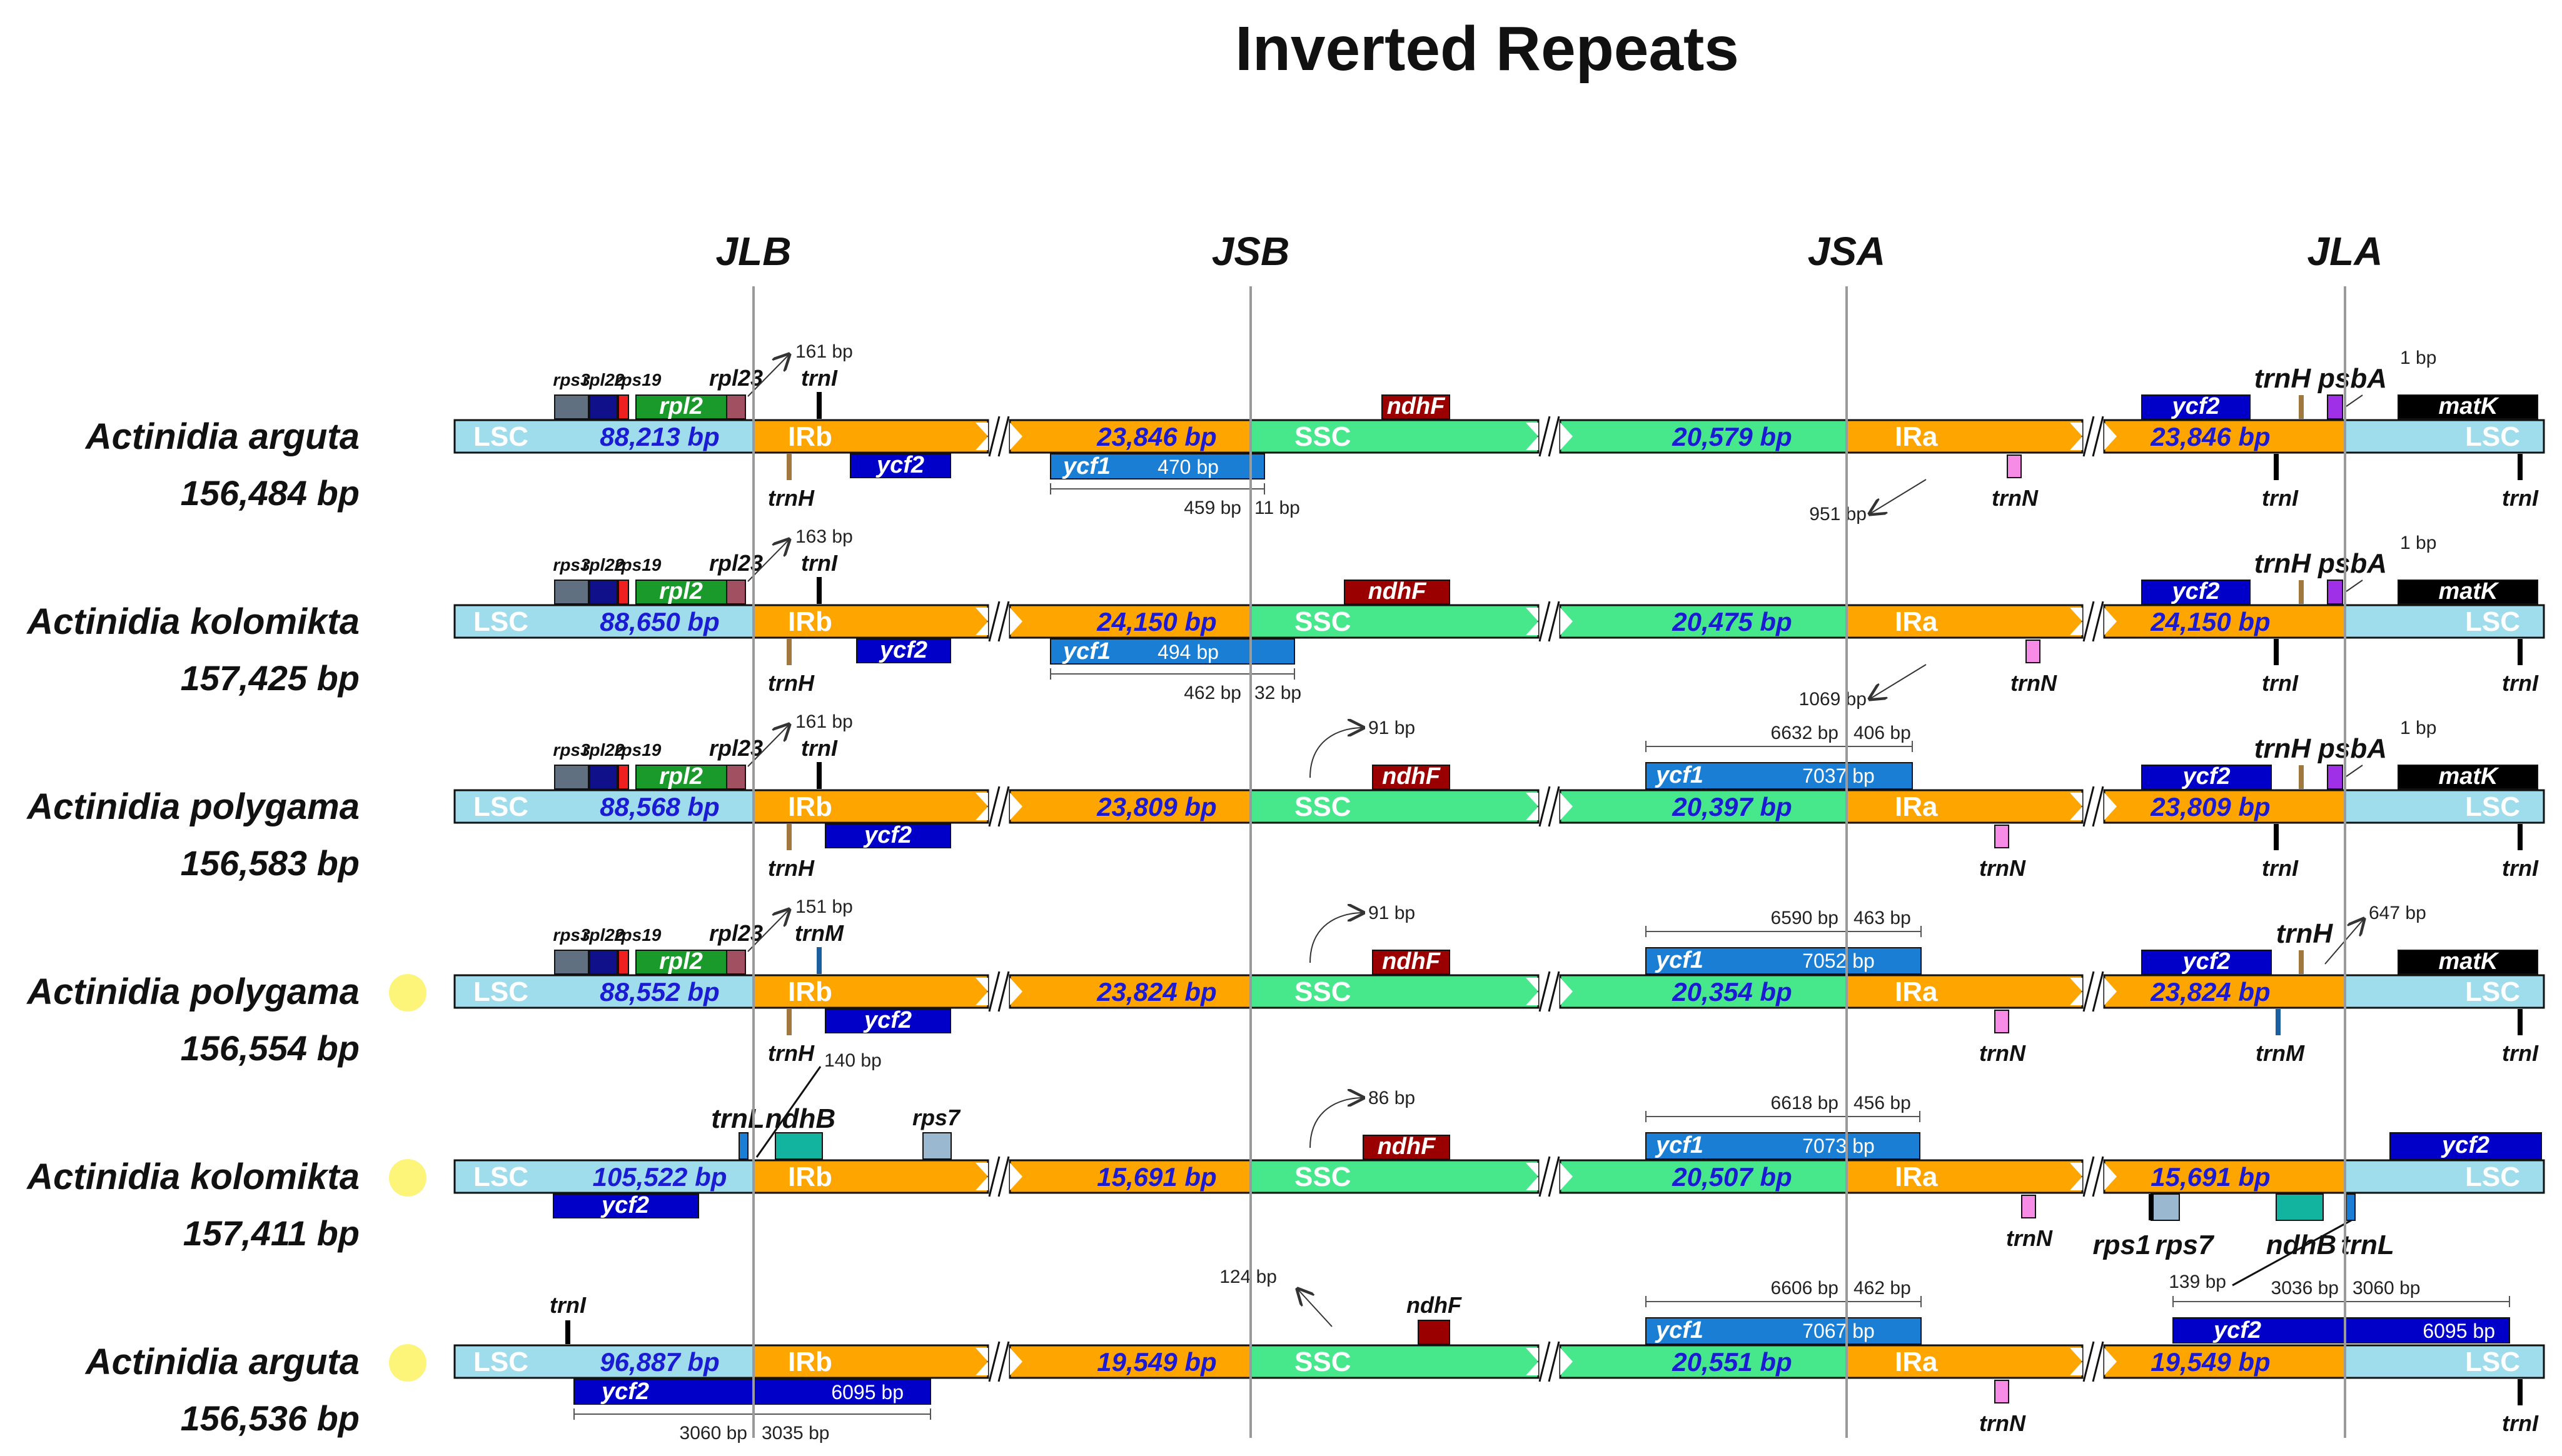 The width and height of the screenshot is (2562, 1456). Describe the element at coordinates (2354, 771) in the screenshot. I see `jla-leader` at that location.